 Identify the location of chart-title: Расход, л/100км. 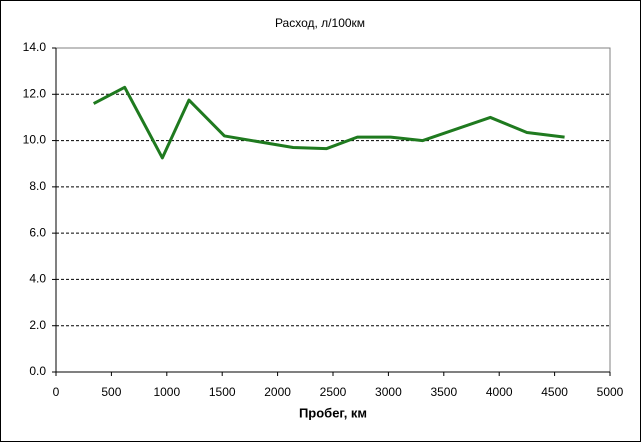
(320, 23).